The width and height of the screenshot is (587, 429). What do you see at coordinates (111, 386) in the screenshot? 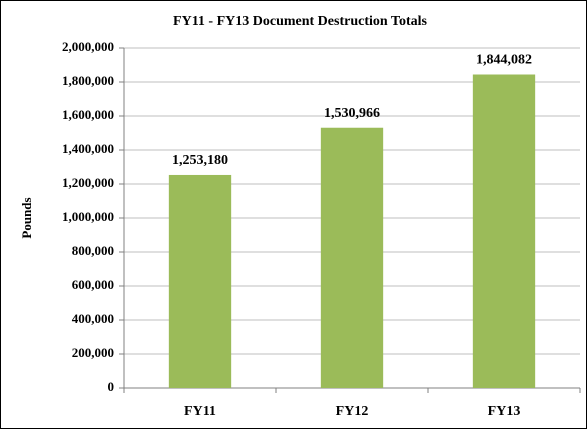
I see `y-tick-label: 0` at bounding box center [111, 386].